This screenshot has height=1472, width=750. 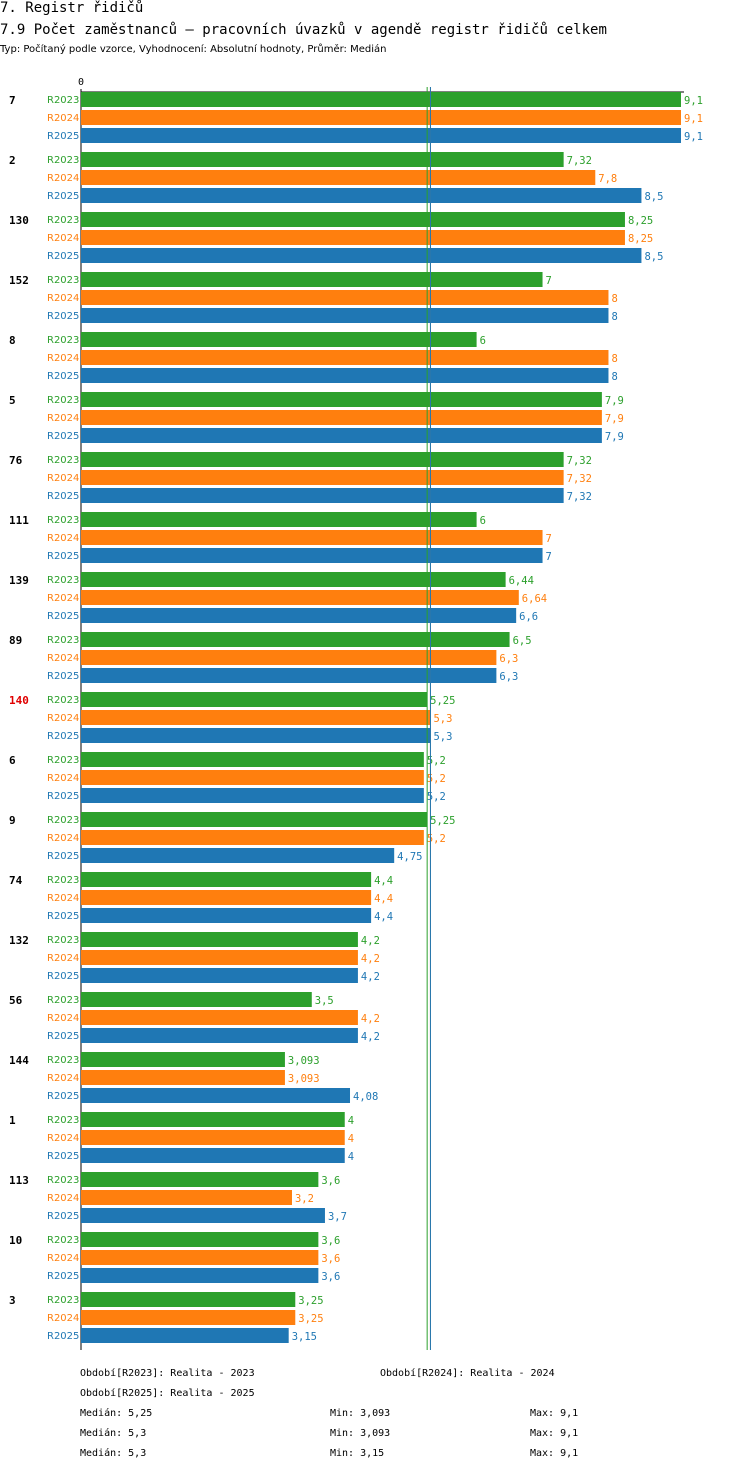 What do you see at coordinates (81, 82) in the screenshot?
I see `x-axis-zero-label: 0` at bounding box center [81, 82].